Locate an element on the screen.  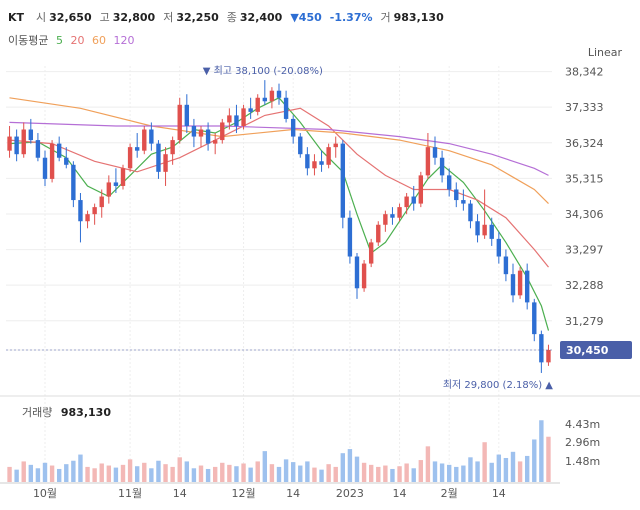
ma-120-label: 120 is located at coordinates (124, 40).